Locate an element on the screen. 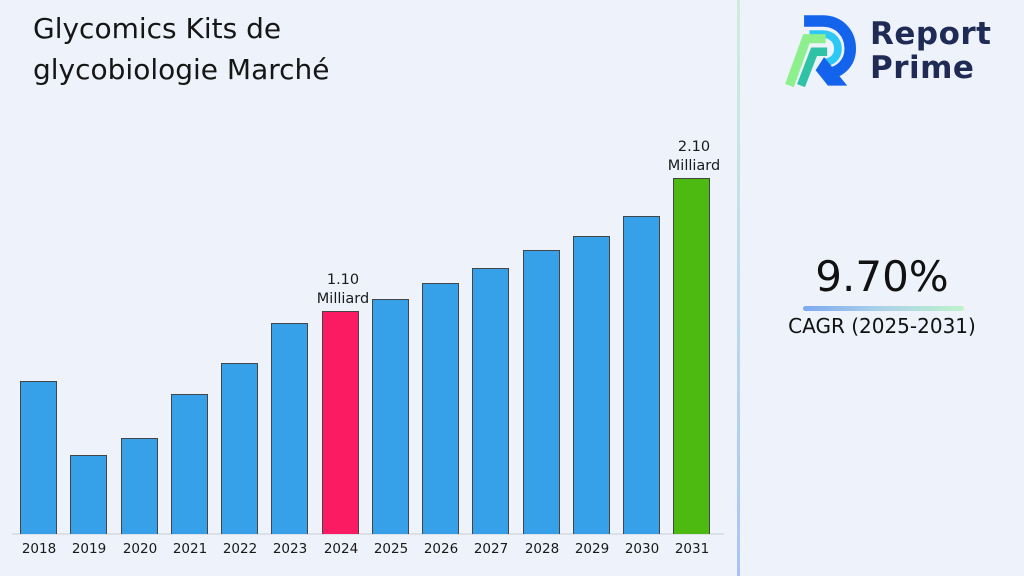 The image size is (1024, 576). bar-2029 is located at coordinates (591, 385).